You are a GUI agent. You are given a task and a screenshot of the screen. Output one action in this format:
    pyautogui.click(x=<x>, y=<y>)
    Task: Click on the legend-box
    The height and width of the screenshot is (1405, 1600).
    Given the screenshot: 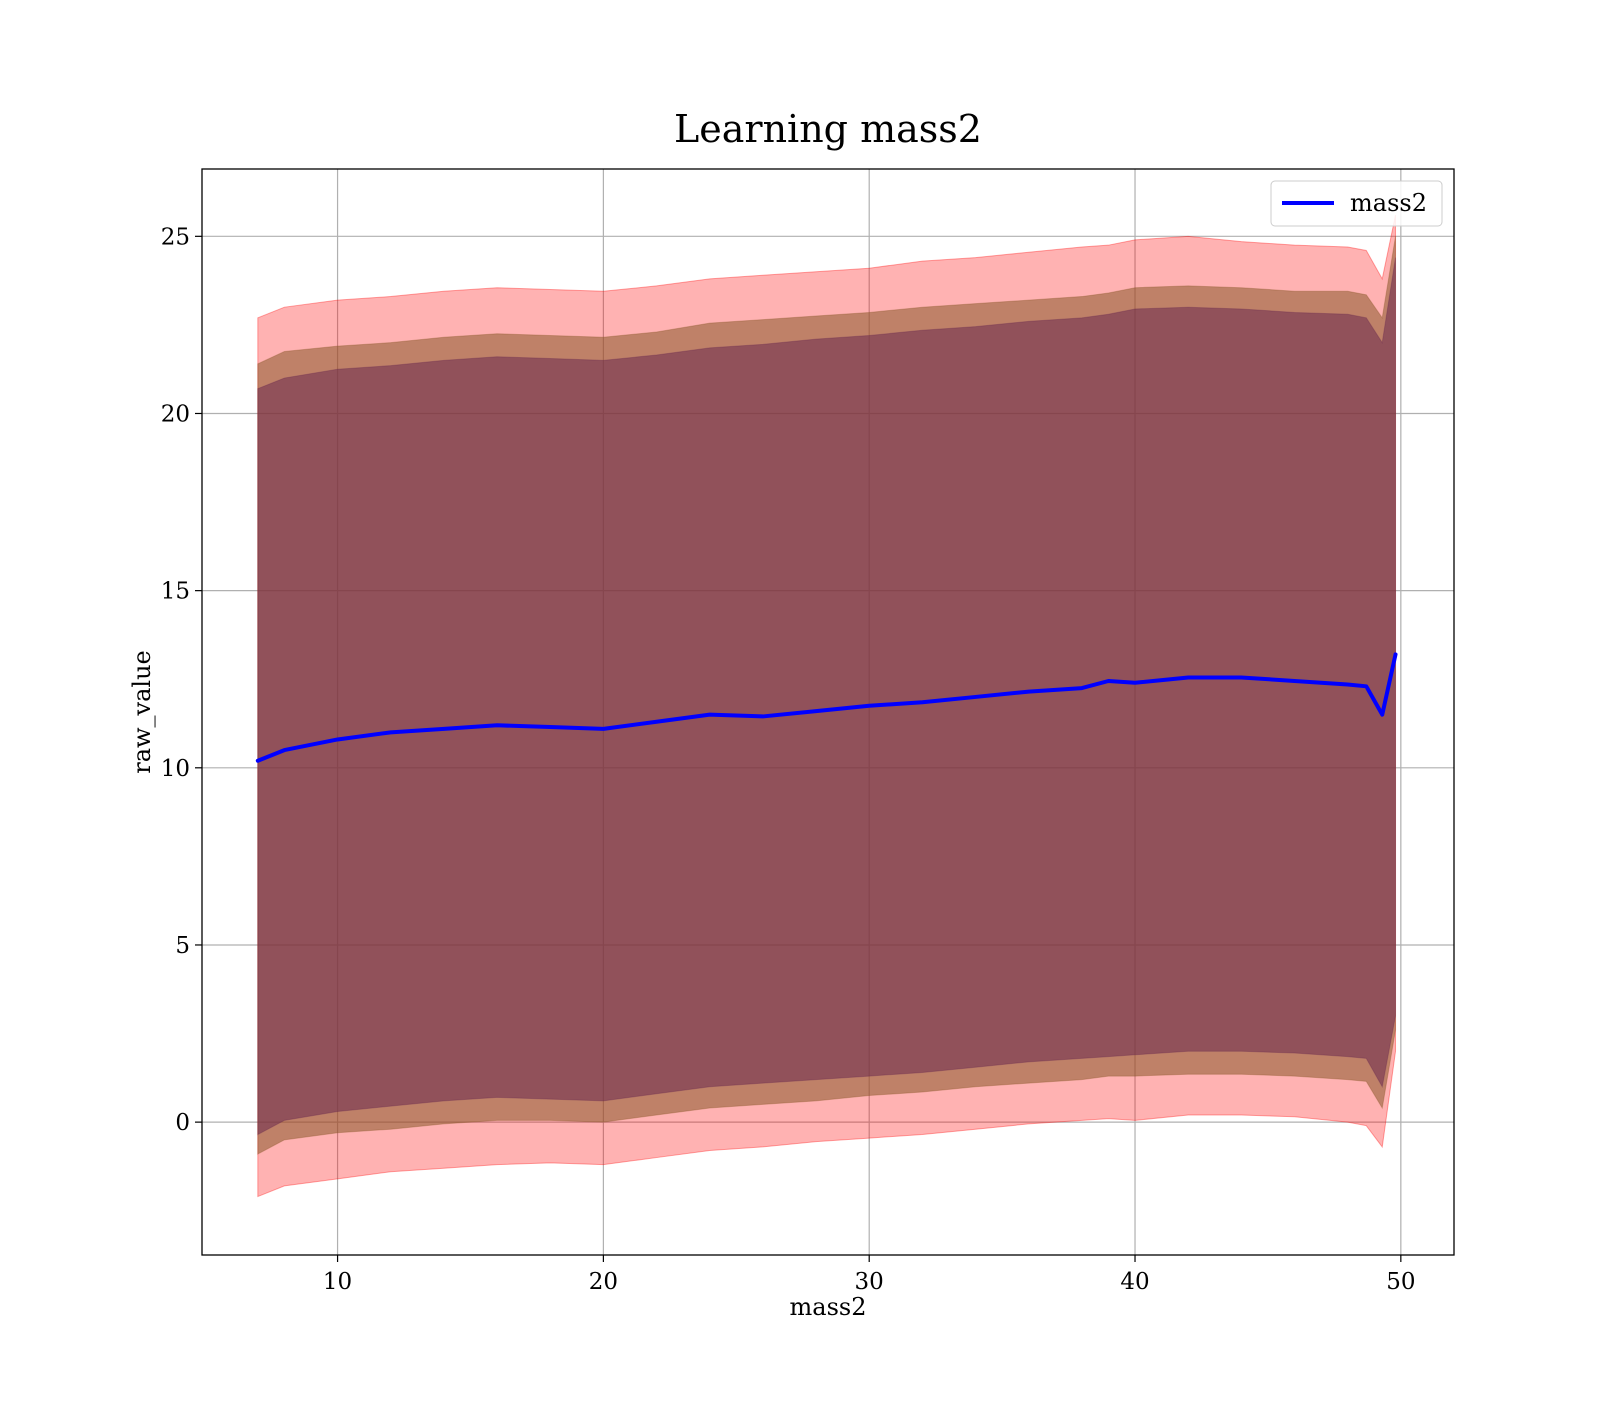 What is the action you would take?
    pyautogui.click(x=1356, y=203)
    